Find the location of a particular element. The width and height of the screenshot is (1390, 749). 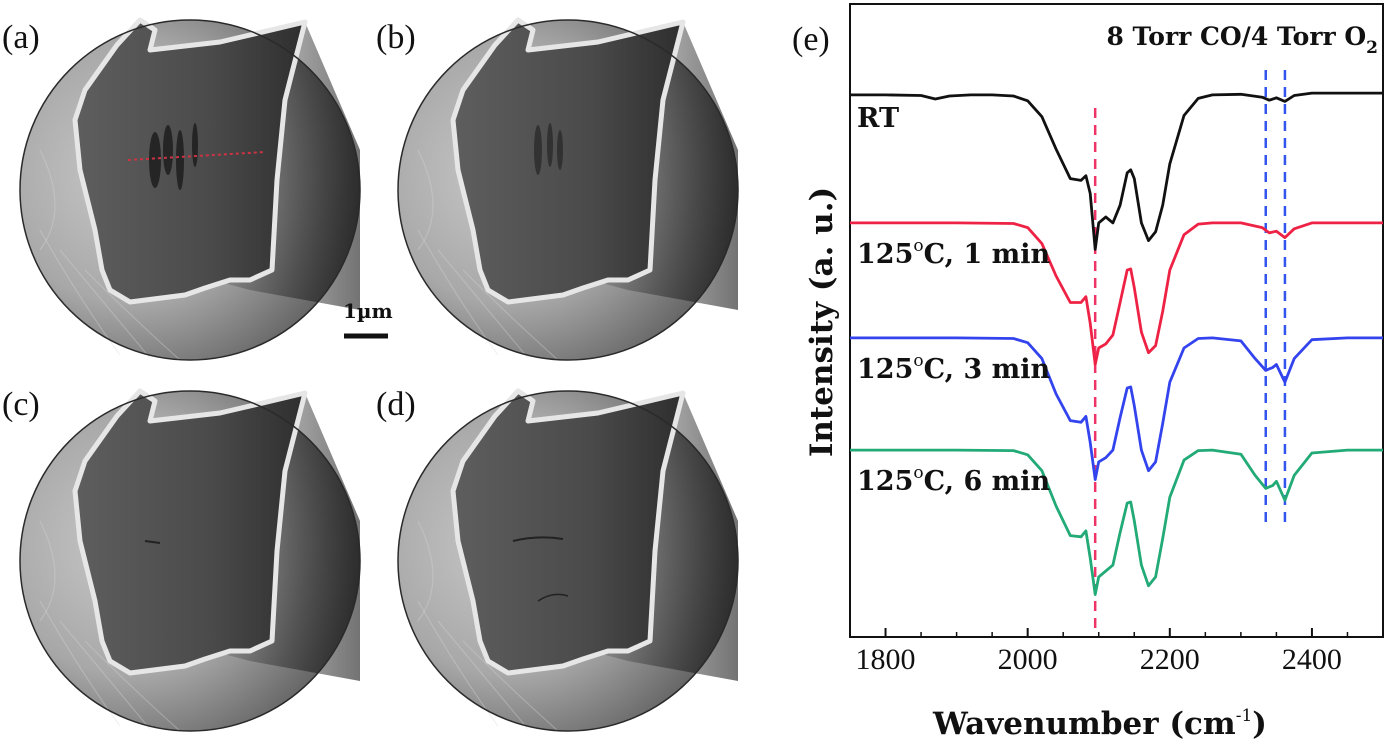

x-tick-label-1800: 1800 is located at coordinates (886, 659).